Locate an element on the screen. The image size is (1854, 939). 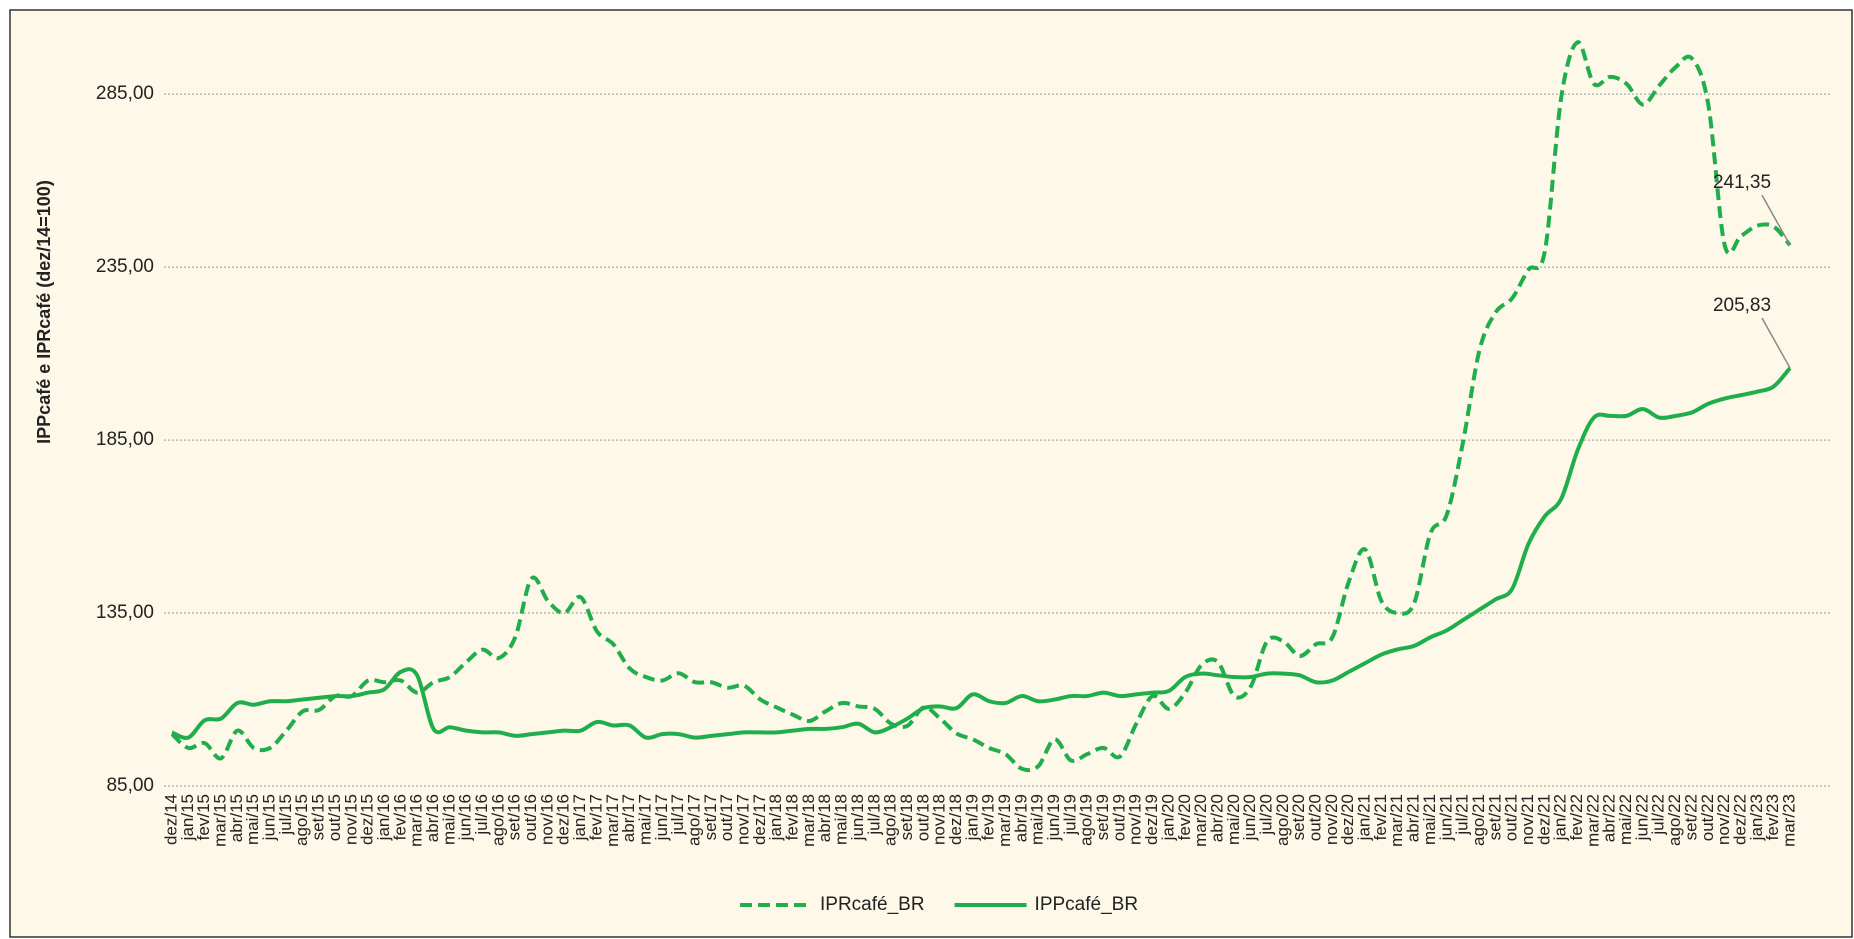
x-tick-label: dez/17 is located at coordinates (759, 819).